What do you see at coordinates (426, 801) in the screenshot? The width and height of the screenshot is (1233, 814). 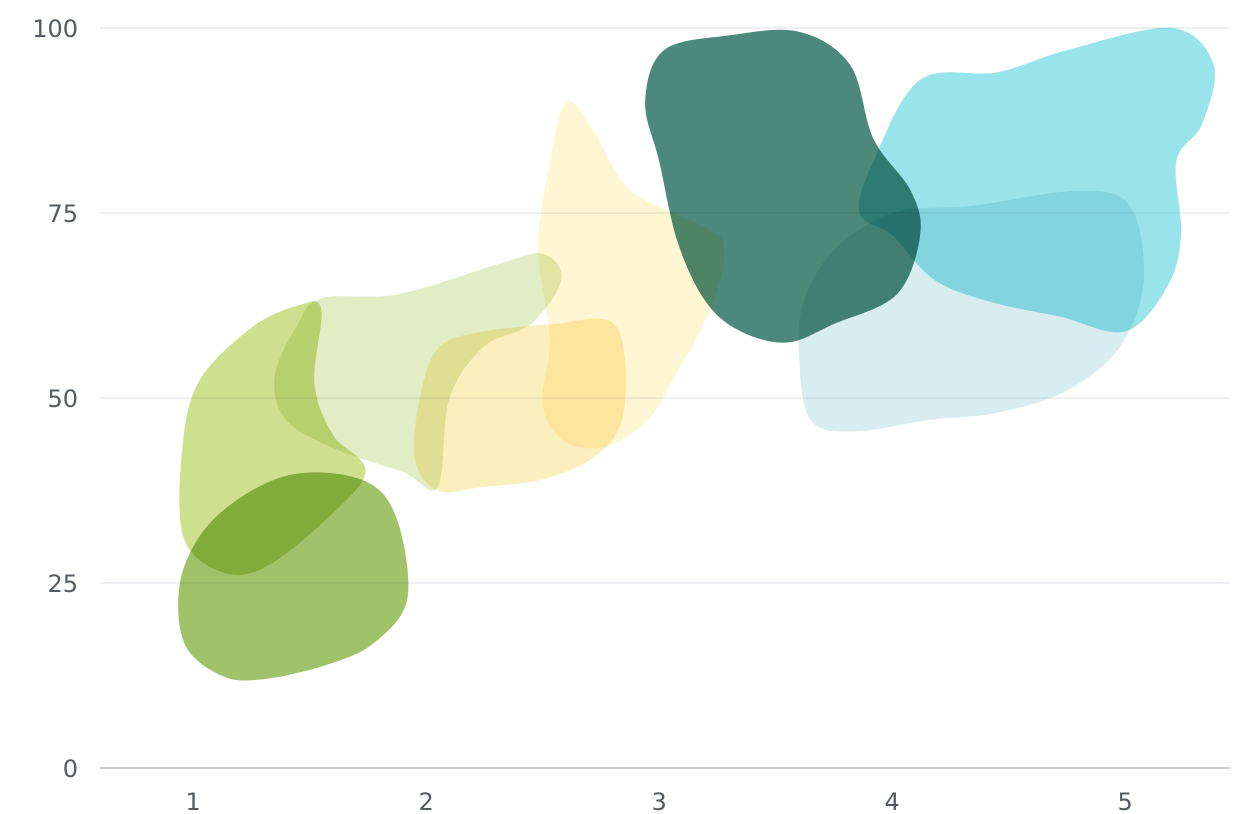 I see `x-tick-label: 2` at bounding box center [426, 801].